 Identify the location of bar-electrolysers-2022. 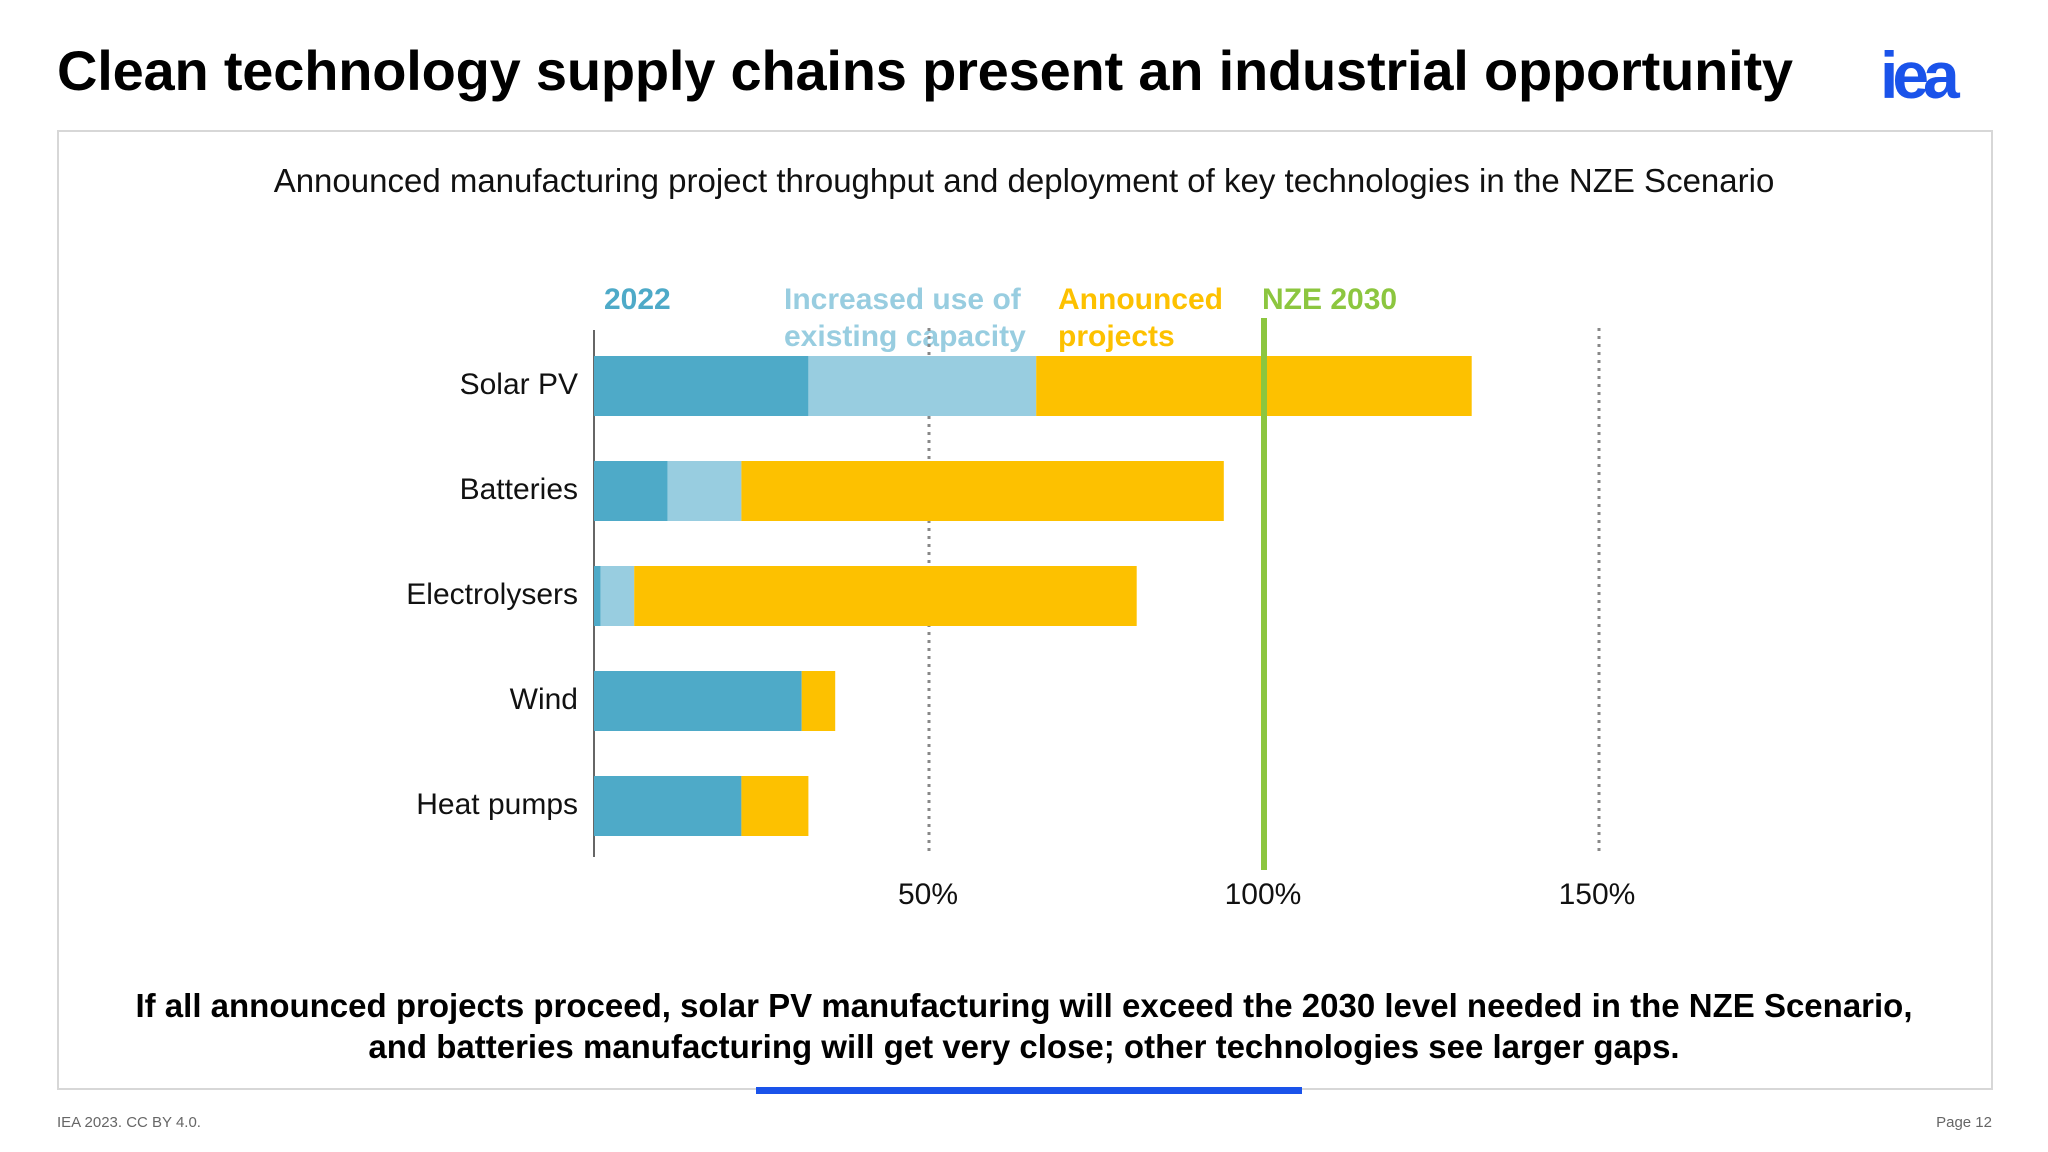
(597, 596).